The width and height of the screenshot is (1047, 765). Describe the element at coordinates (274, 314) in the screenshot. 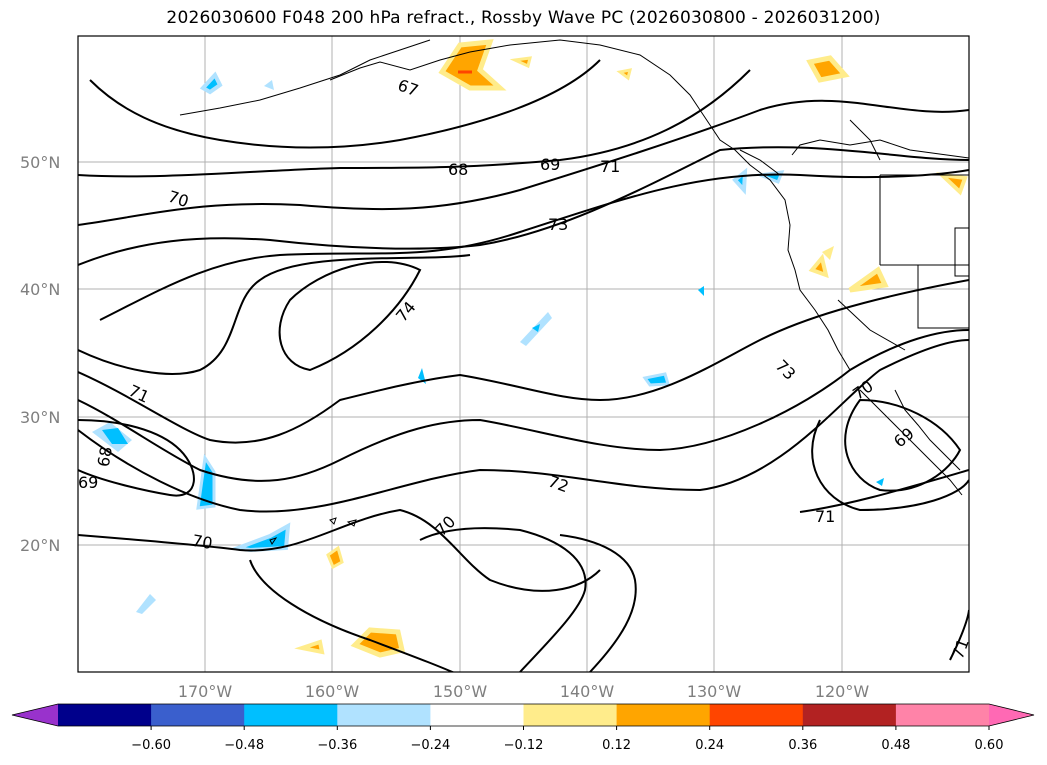

I see `contour-73b` at that location.